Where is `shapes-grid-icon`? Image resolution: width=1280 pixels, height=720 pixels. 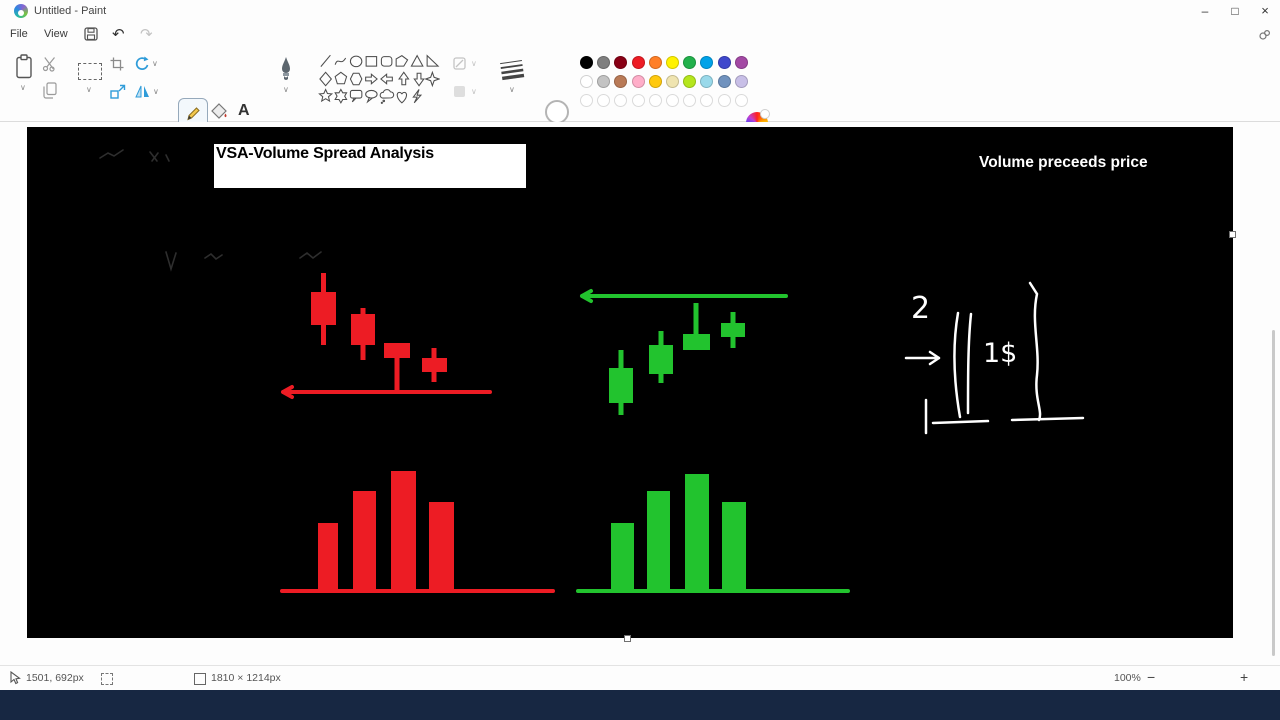 shapes-grid-icon is located at coordinates (379, 79).